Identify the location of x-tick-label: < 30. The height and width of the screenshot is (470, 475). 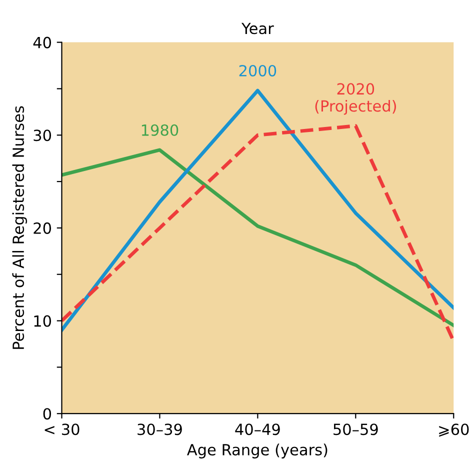
(62, 430).